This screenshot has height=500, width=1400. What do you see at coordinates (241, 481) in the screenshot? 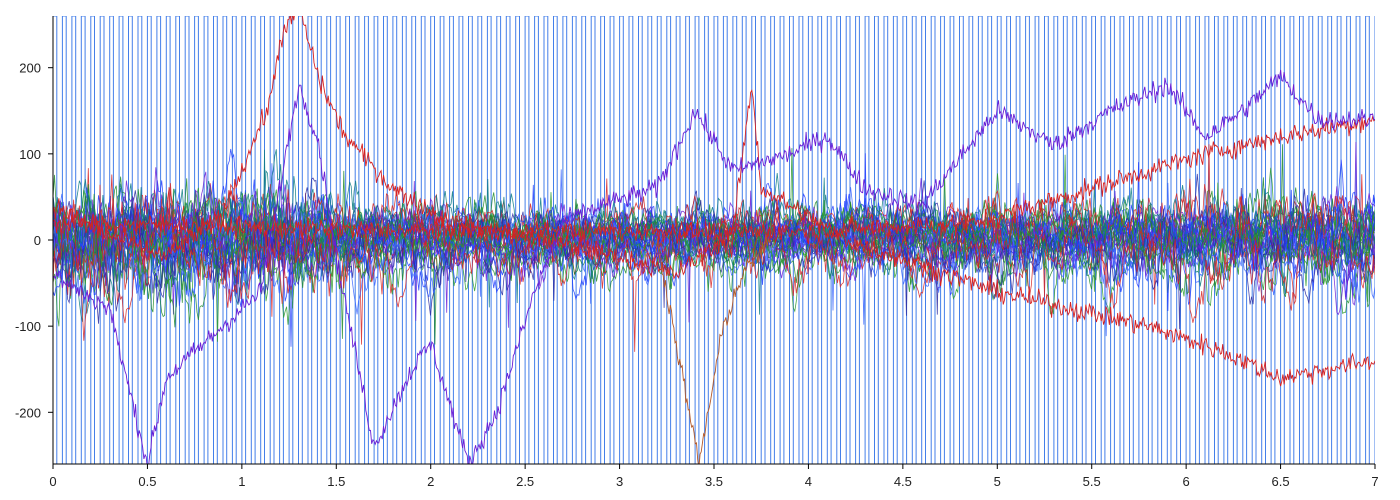
I see `x-tick-label: 1` at bounding box center [241, 481].